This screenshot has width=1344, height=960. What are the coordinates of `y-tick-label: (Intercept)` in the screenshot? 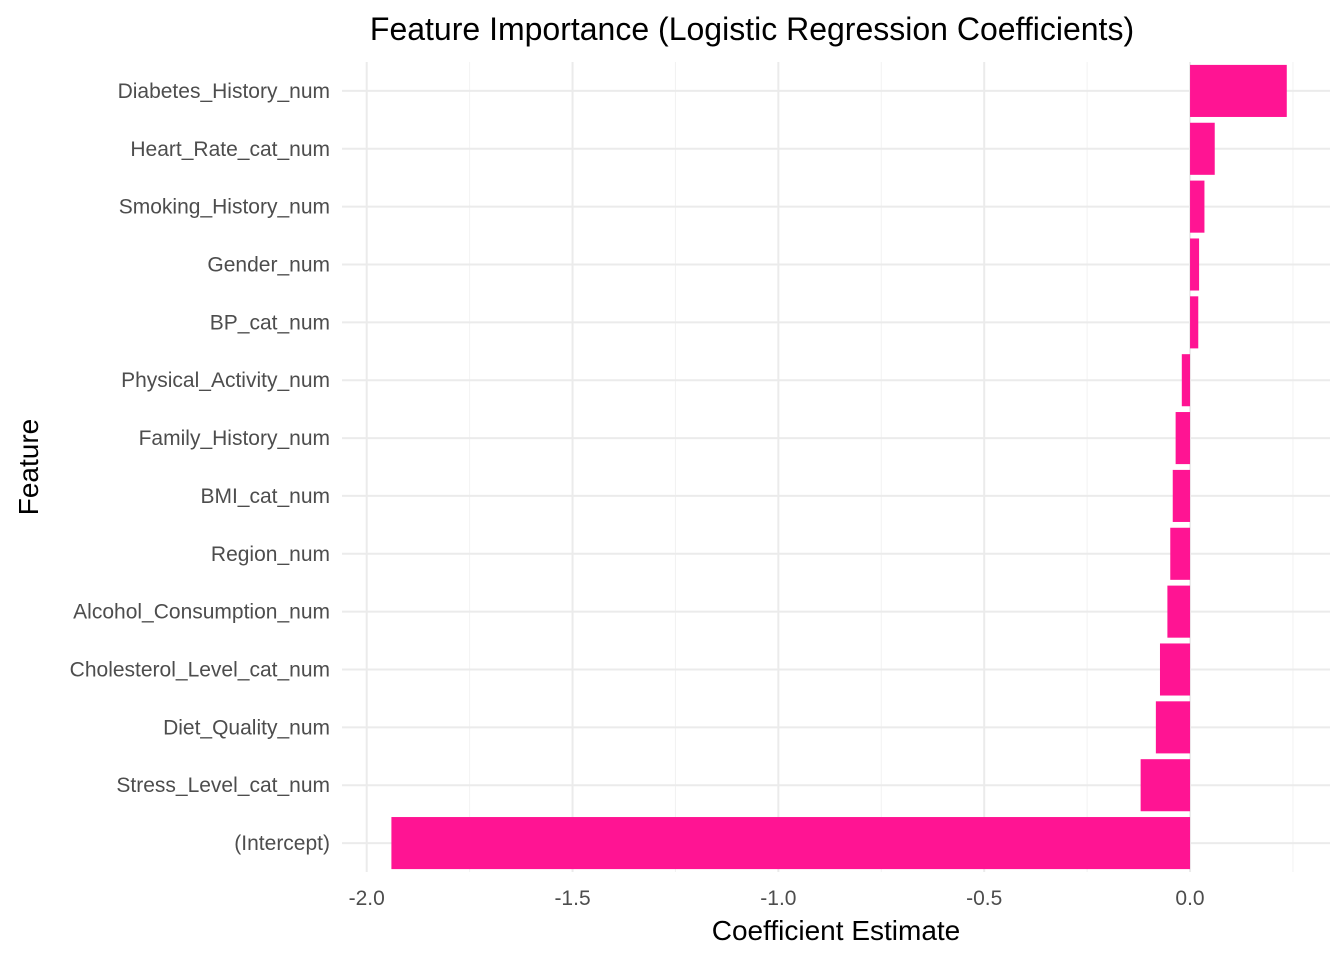 It's located at (282, 843).